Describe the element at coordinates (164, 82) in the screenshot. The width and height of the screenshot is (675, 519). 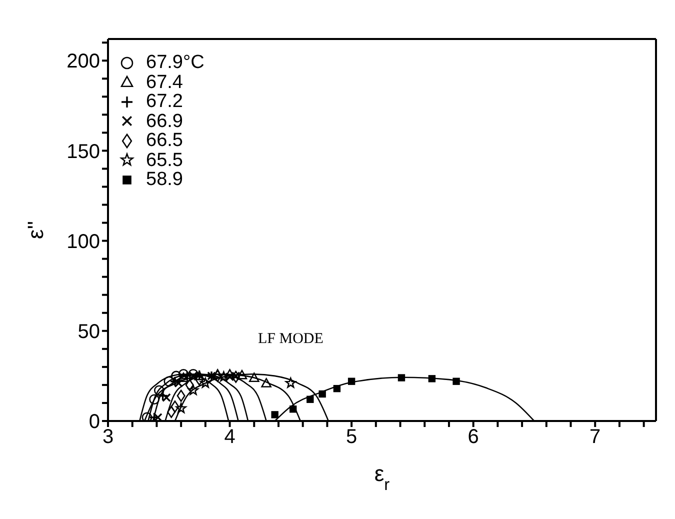
I see `legend-label: 67.4` at that location.